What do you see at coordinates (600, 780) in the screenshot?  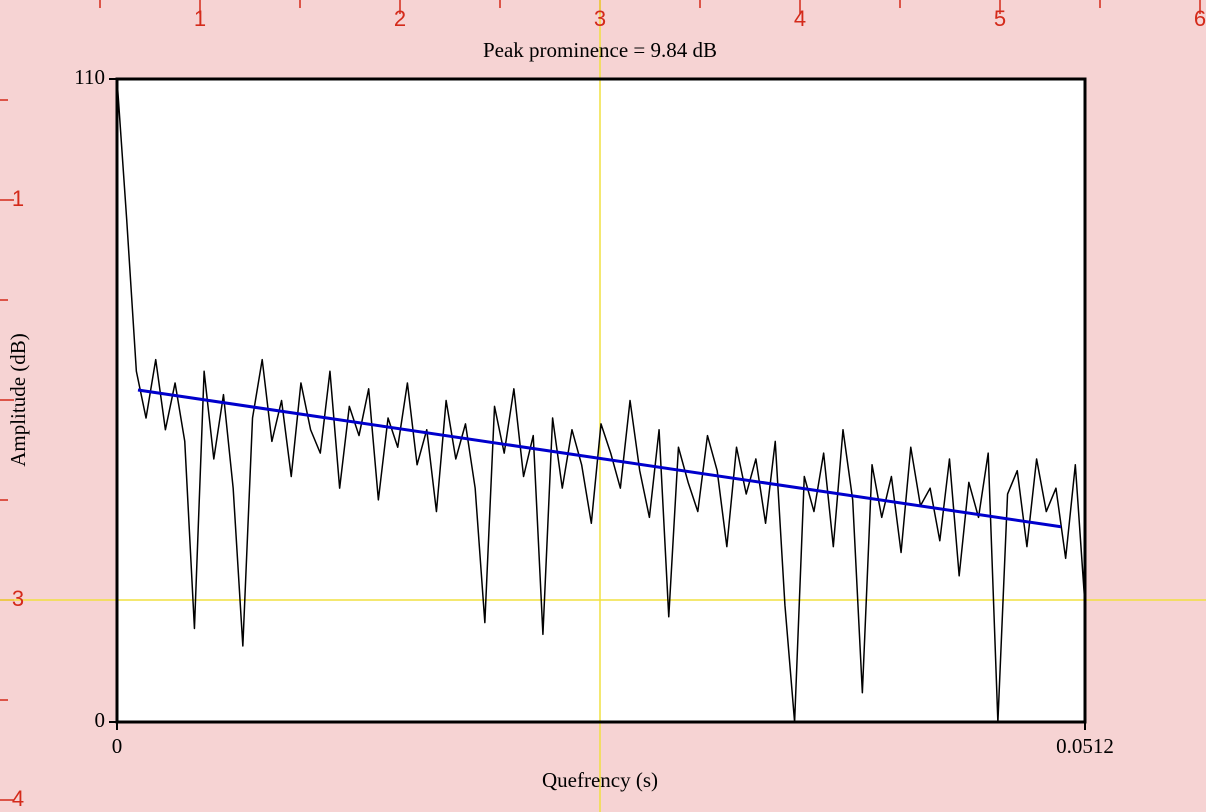 I see `x-axis-label: Quefrency (s)` at bounding box center [600, 780].